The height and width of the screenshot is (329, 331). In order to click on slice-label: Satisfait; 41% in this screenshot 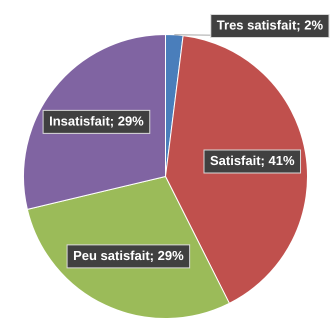, I will do `click(252, 160)`.